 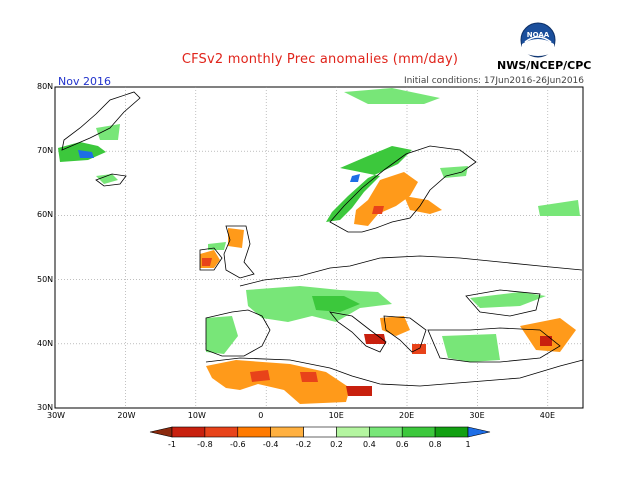 I want to click on noaa-logo: NOAA, so click(x=538, y=42).